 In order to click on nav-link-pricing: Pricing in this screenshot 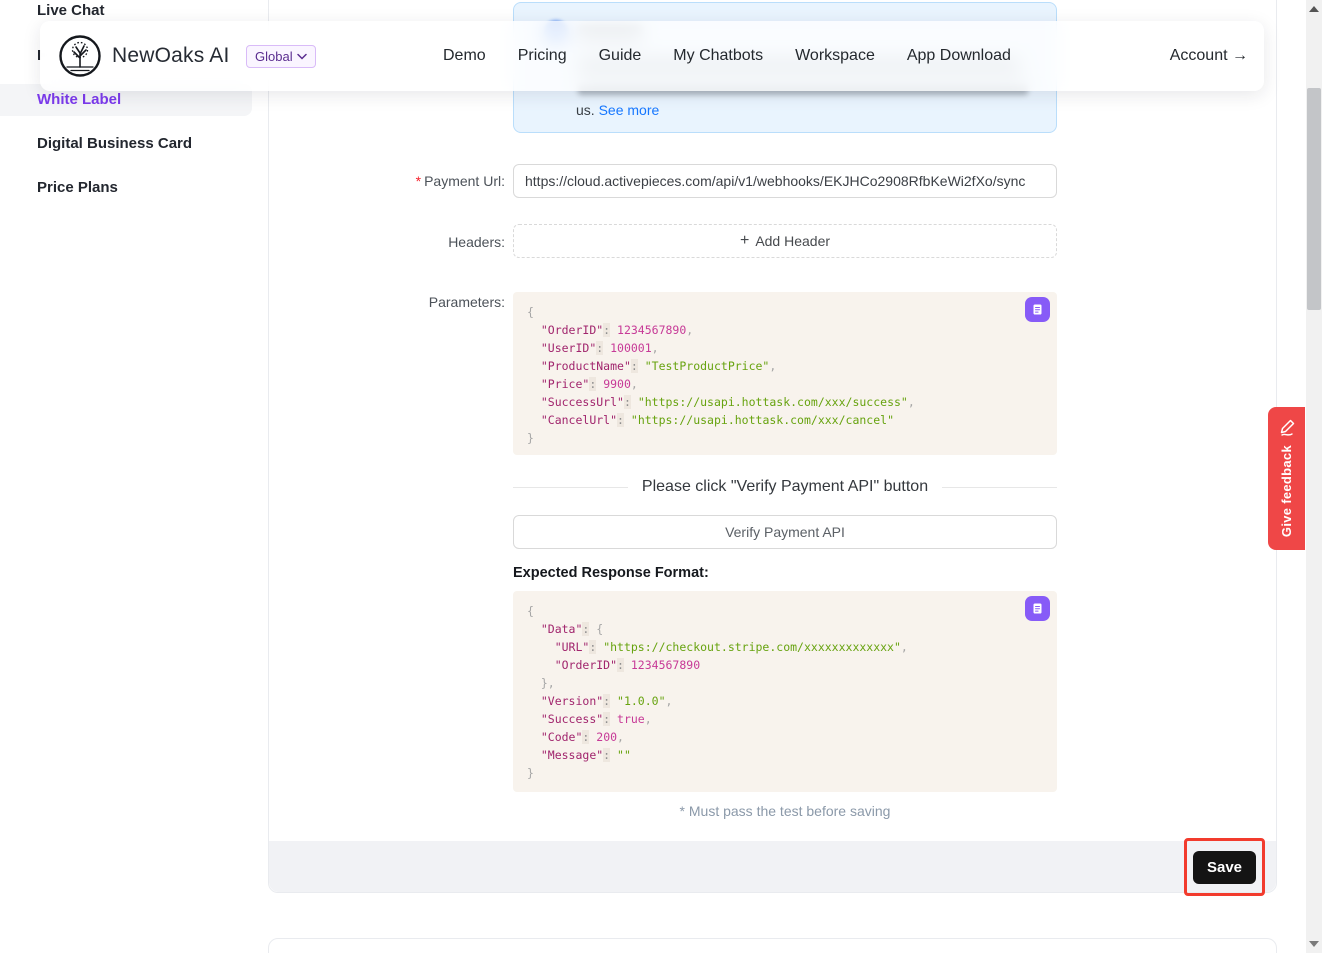, I will do `click(542, 55)`.